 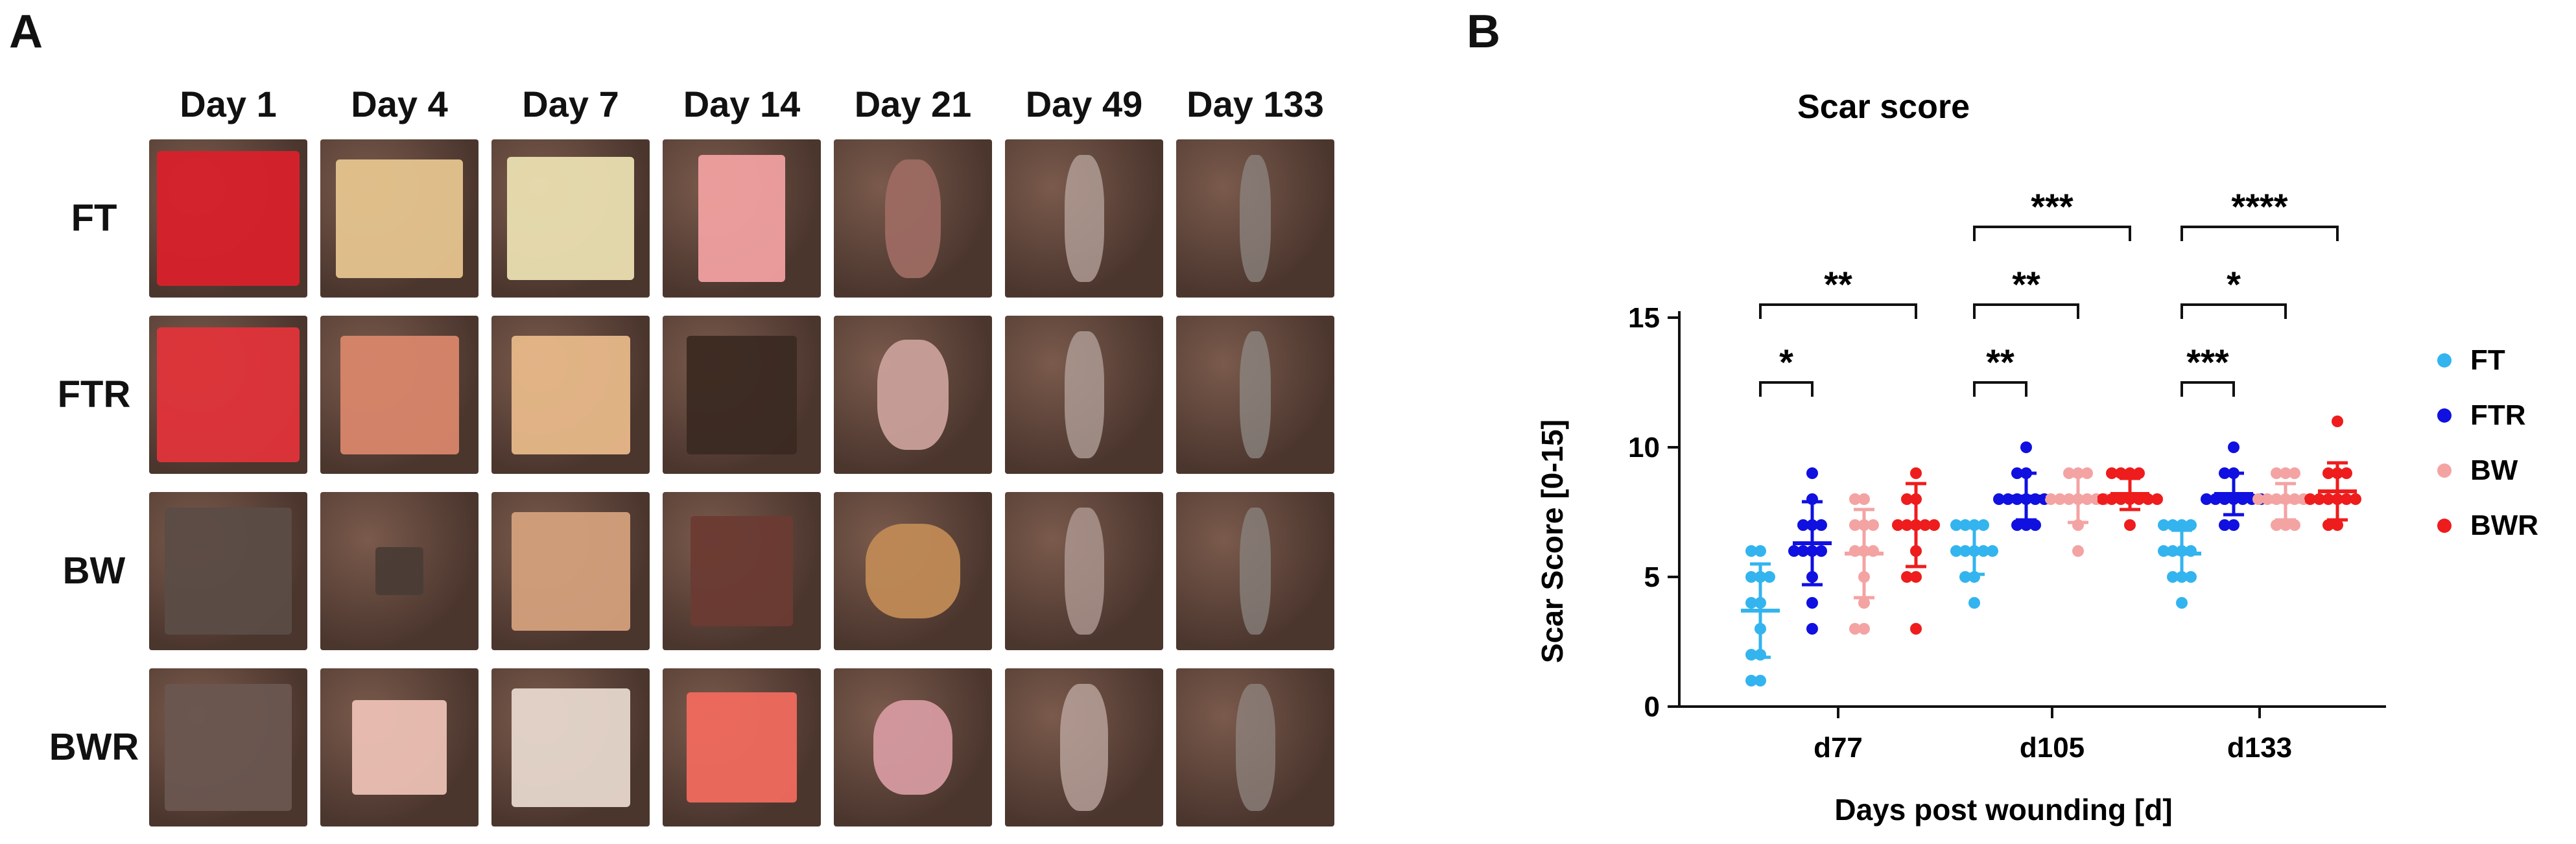 I want to click on mean-sd-bars, so click(x=2049, y=560).